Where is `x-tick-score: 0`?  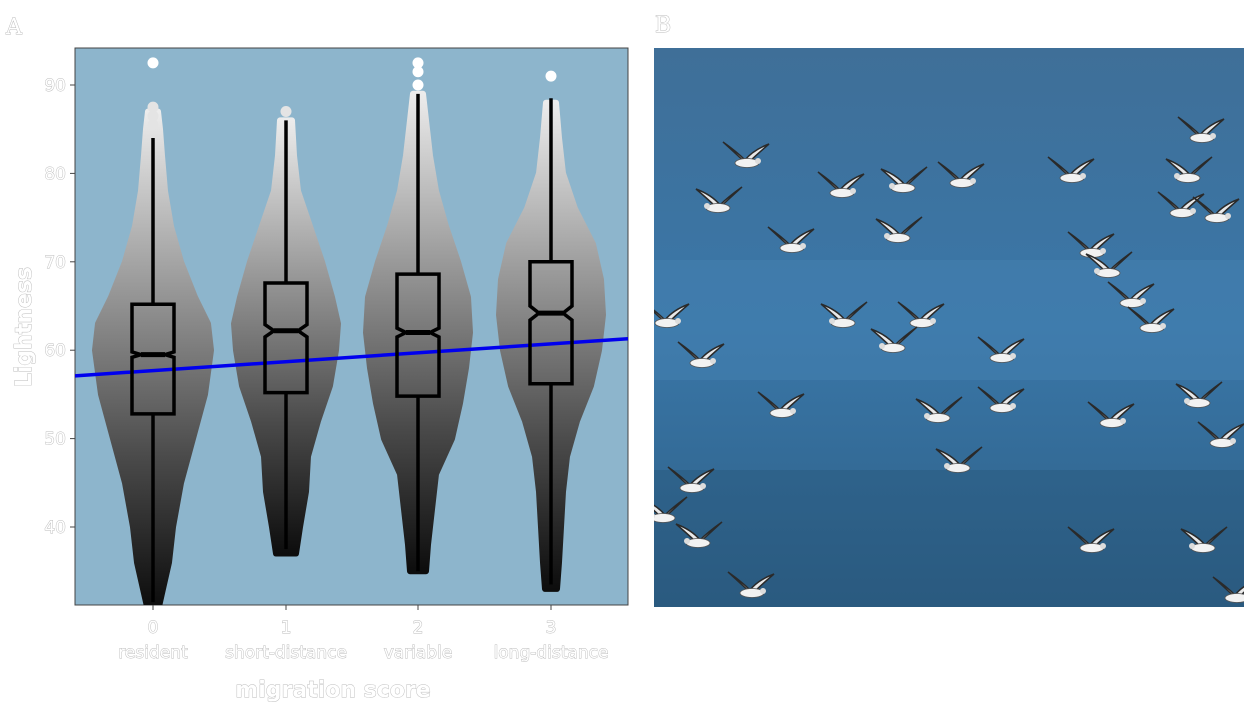 x-tick-score: 0 is located at coordinates (153, 628).